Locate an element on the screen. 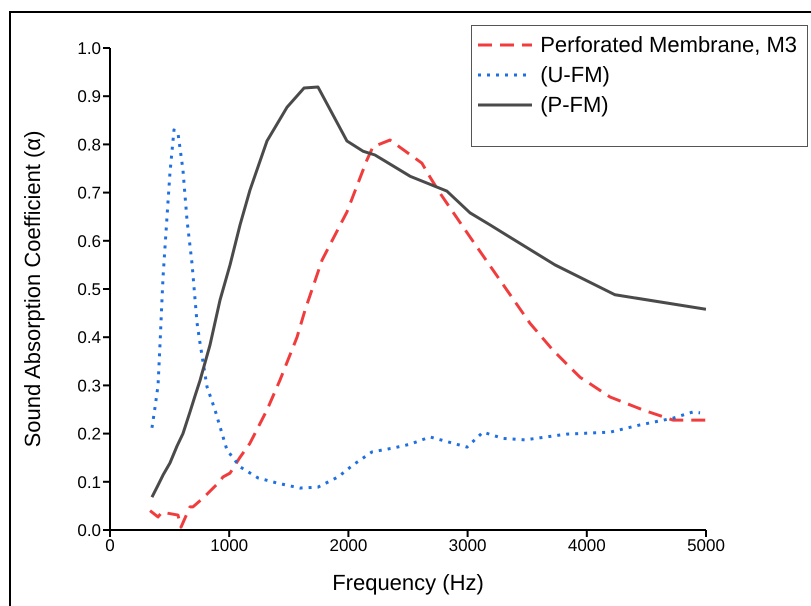  x-tick-label: 0 is located at coordinates (110, 546).